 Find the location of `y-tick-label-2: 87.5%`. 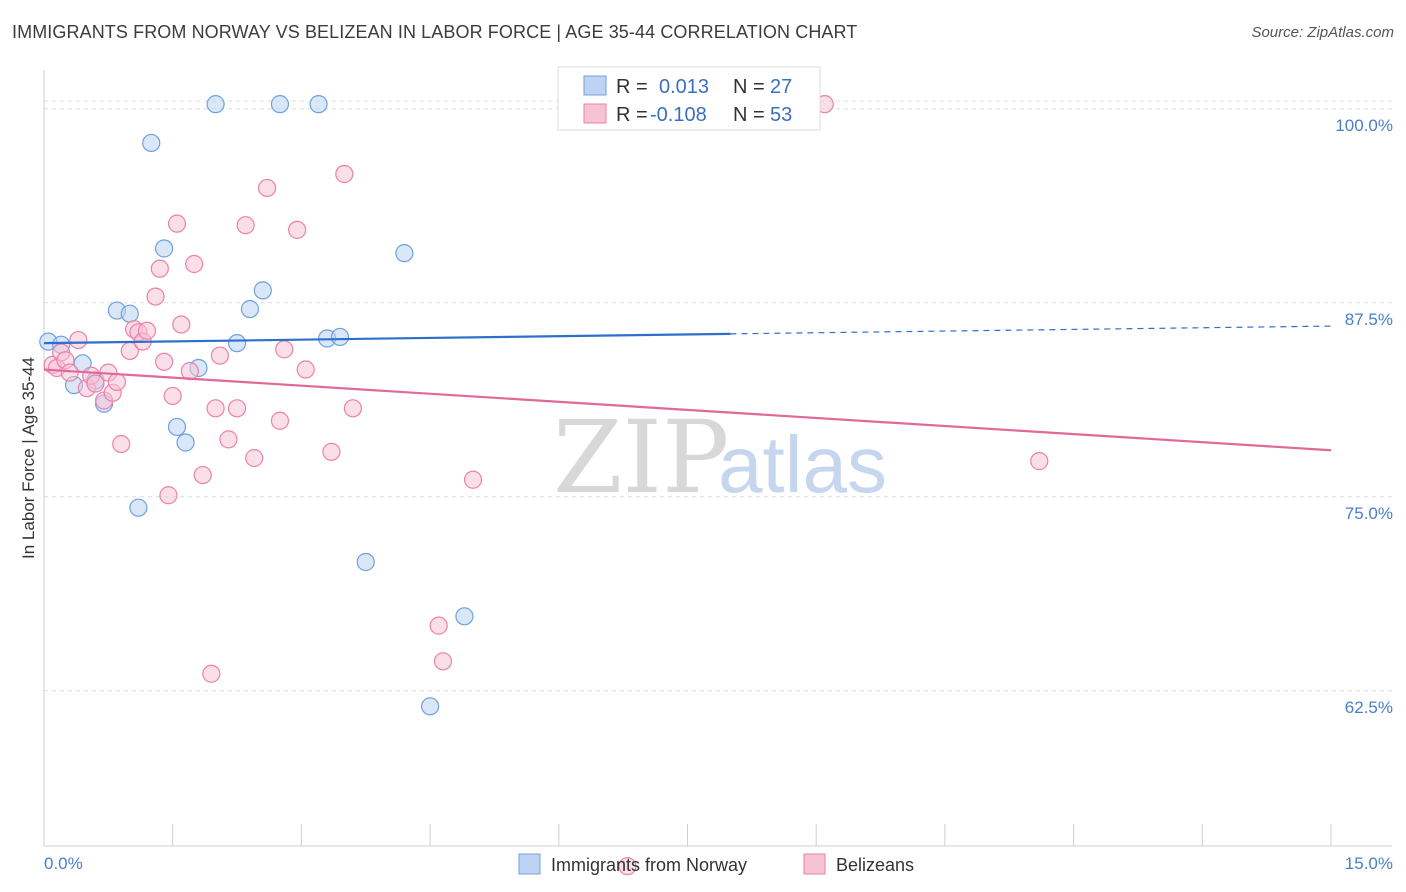

y-tick-label-2: 87.5% is located at coordinates (1369, 319).